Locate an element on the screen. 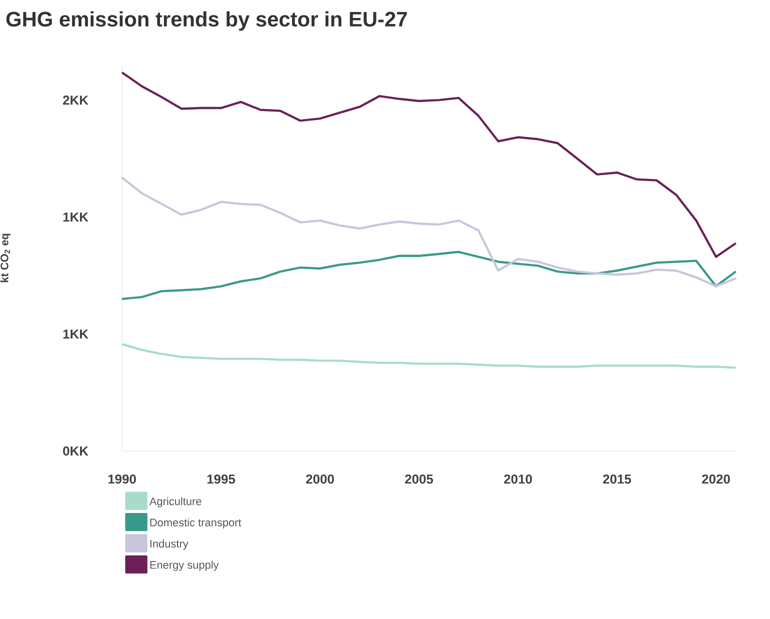 The width and height of the screenshot is (770, 619). x-tick-label: 1990 is located at coordinates (122, 479).